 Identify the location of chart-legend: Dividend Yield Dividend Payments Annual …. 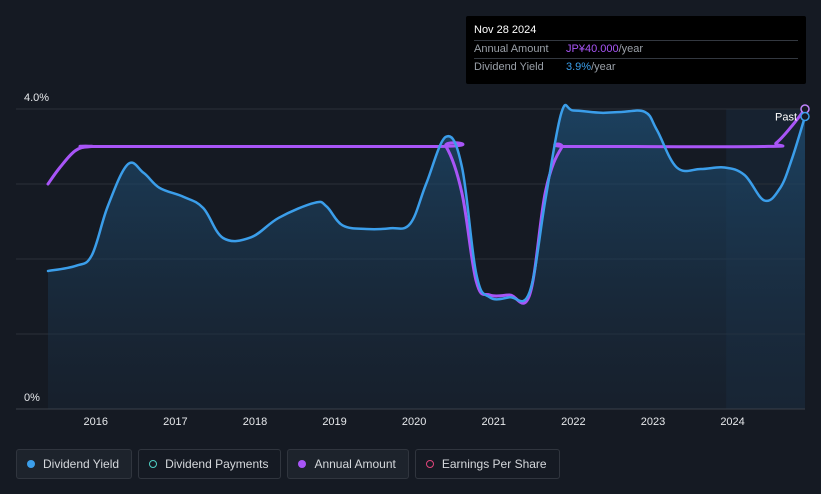
(288, 464).